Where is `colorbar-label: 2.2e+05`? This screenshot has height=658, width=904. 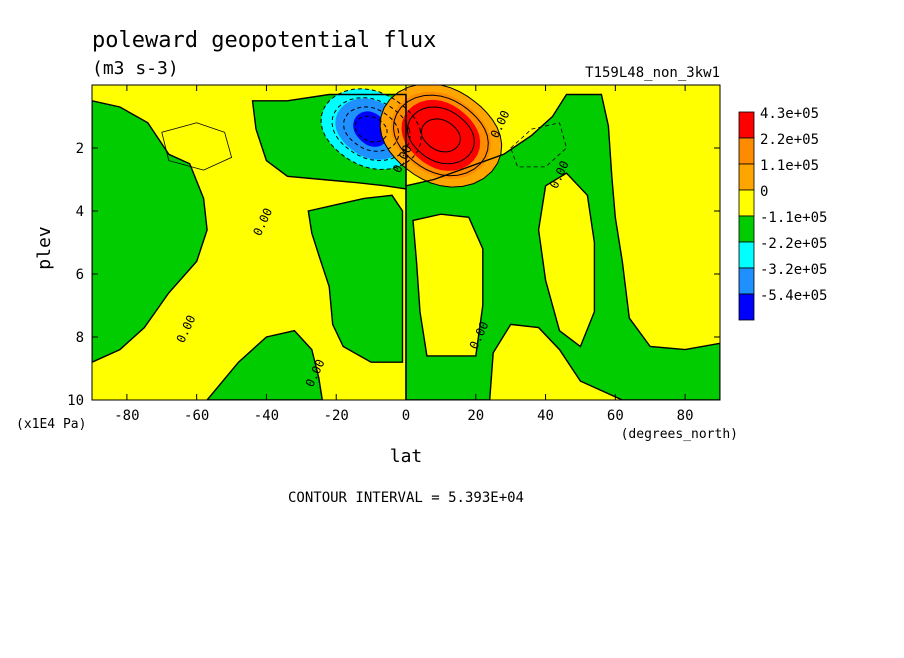 colorbar-label: 2.2e+05 is located at coordinates (789, 140).